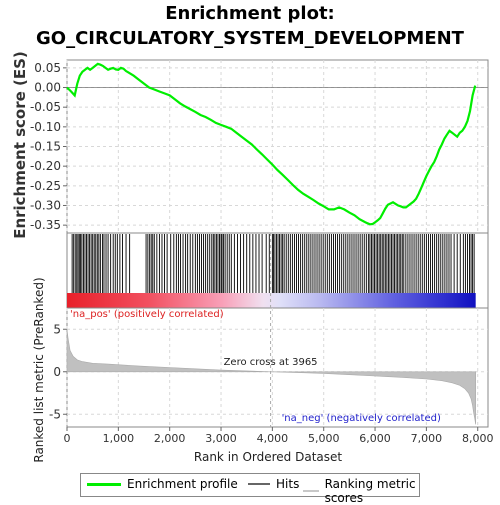 The width and height of the screenshot is (500, 505). I want to click on legend-item-enrichment: Enrichment profile, so click(162, 484).